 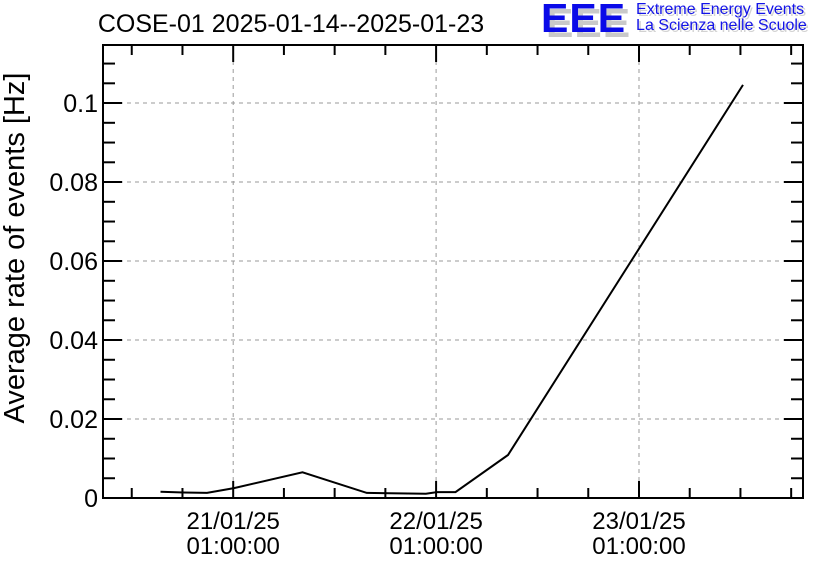 I want to click on y-tick-label: 0.06, so click(x=73, y=262).